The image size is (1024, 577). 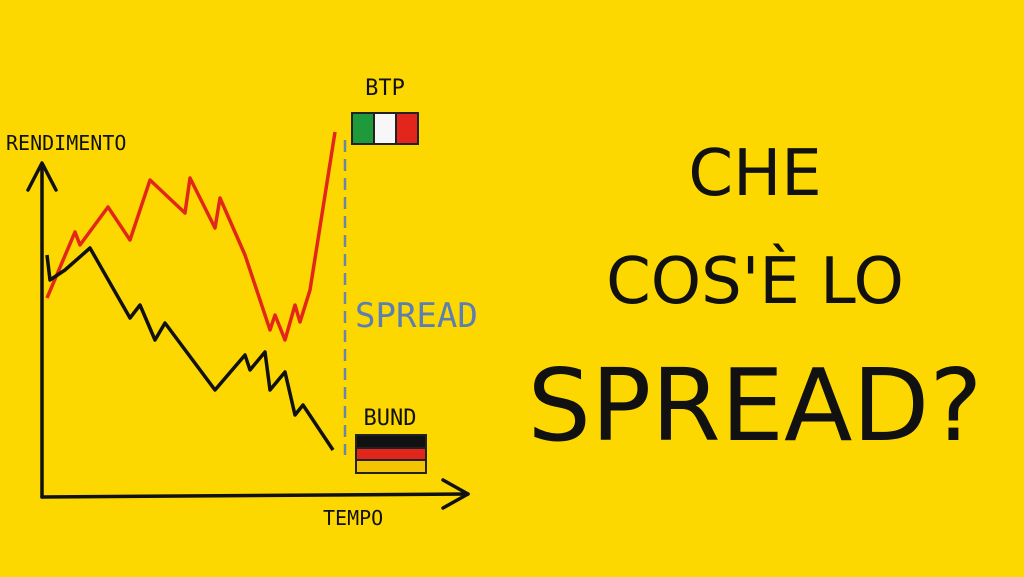 What do you see at coordinates (191, 236) in the screenshot?
I see `btp-line` at bounding box center [191, 236].